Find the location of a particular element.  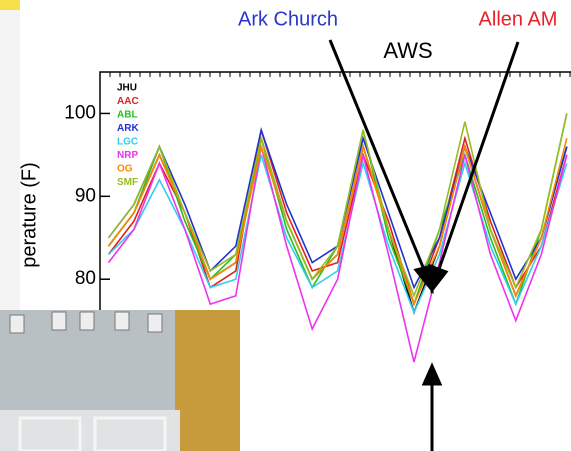

legend-entry: ARK is located at coordinates (128, 128).